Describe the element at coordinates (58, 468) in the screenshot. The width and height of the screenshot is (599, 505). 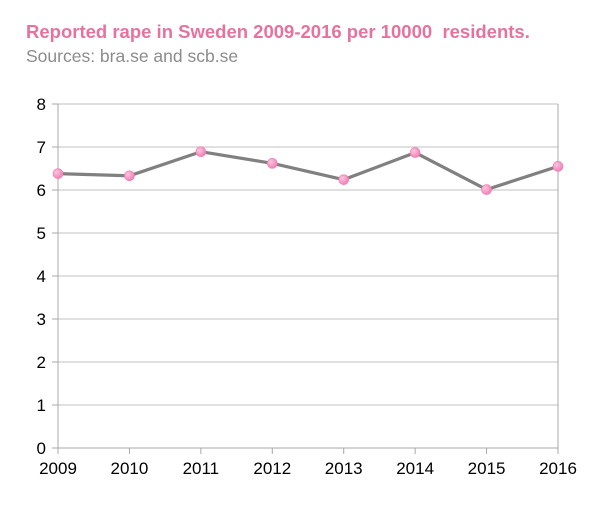
I see `x-tick-label-2009: 2009` at that location.